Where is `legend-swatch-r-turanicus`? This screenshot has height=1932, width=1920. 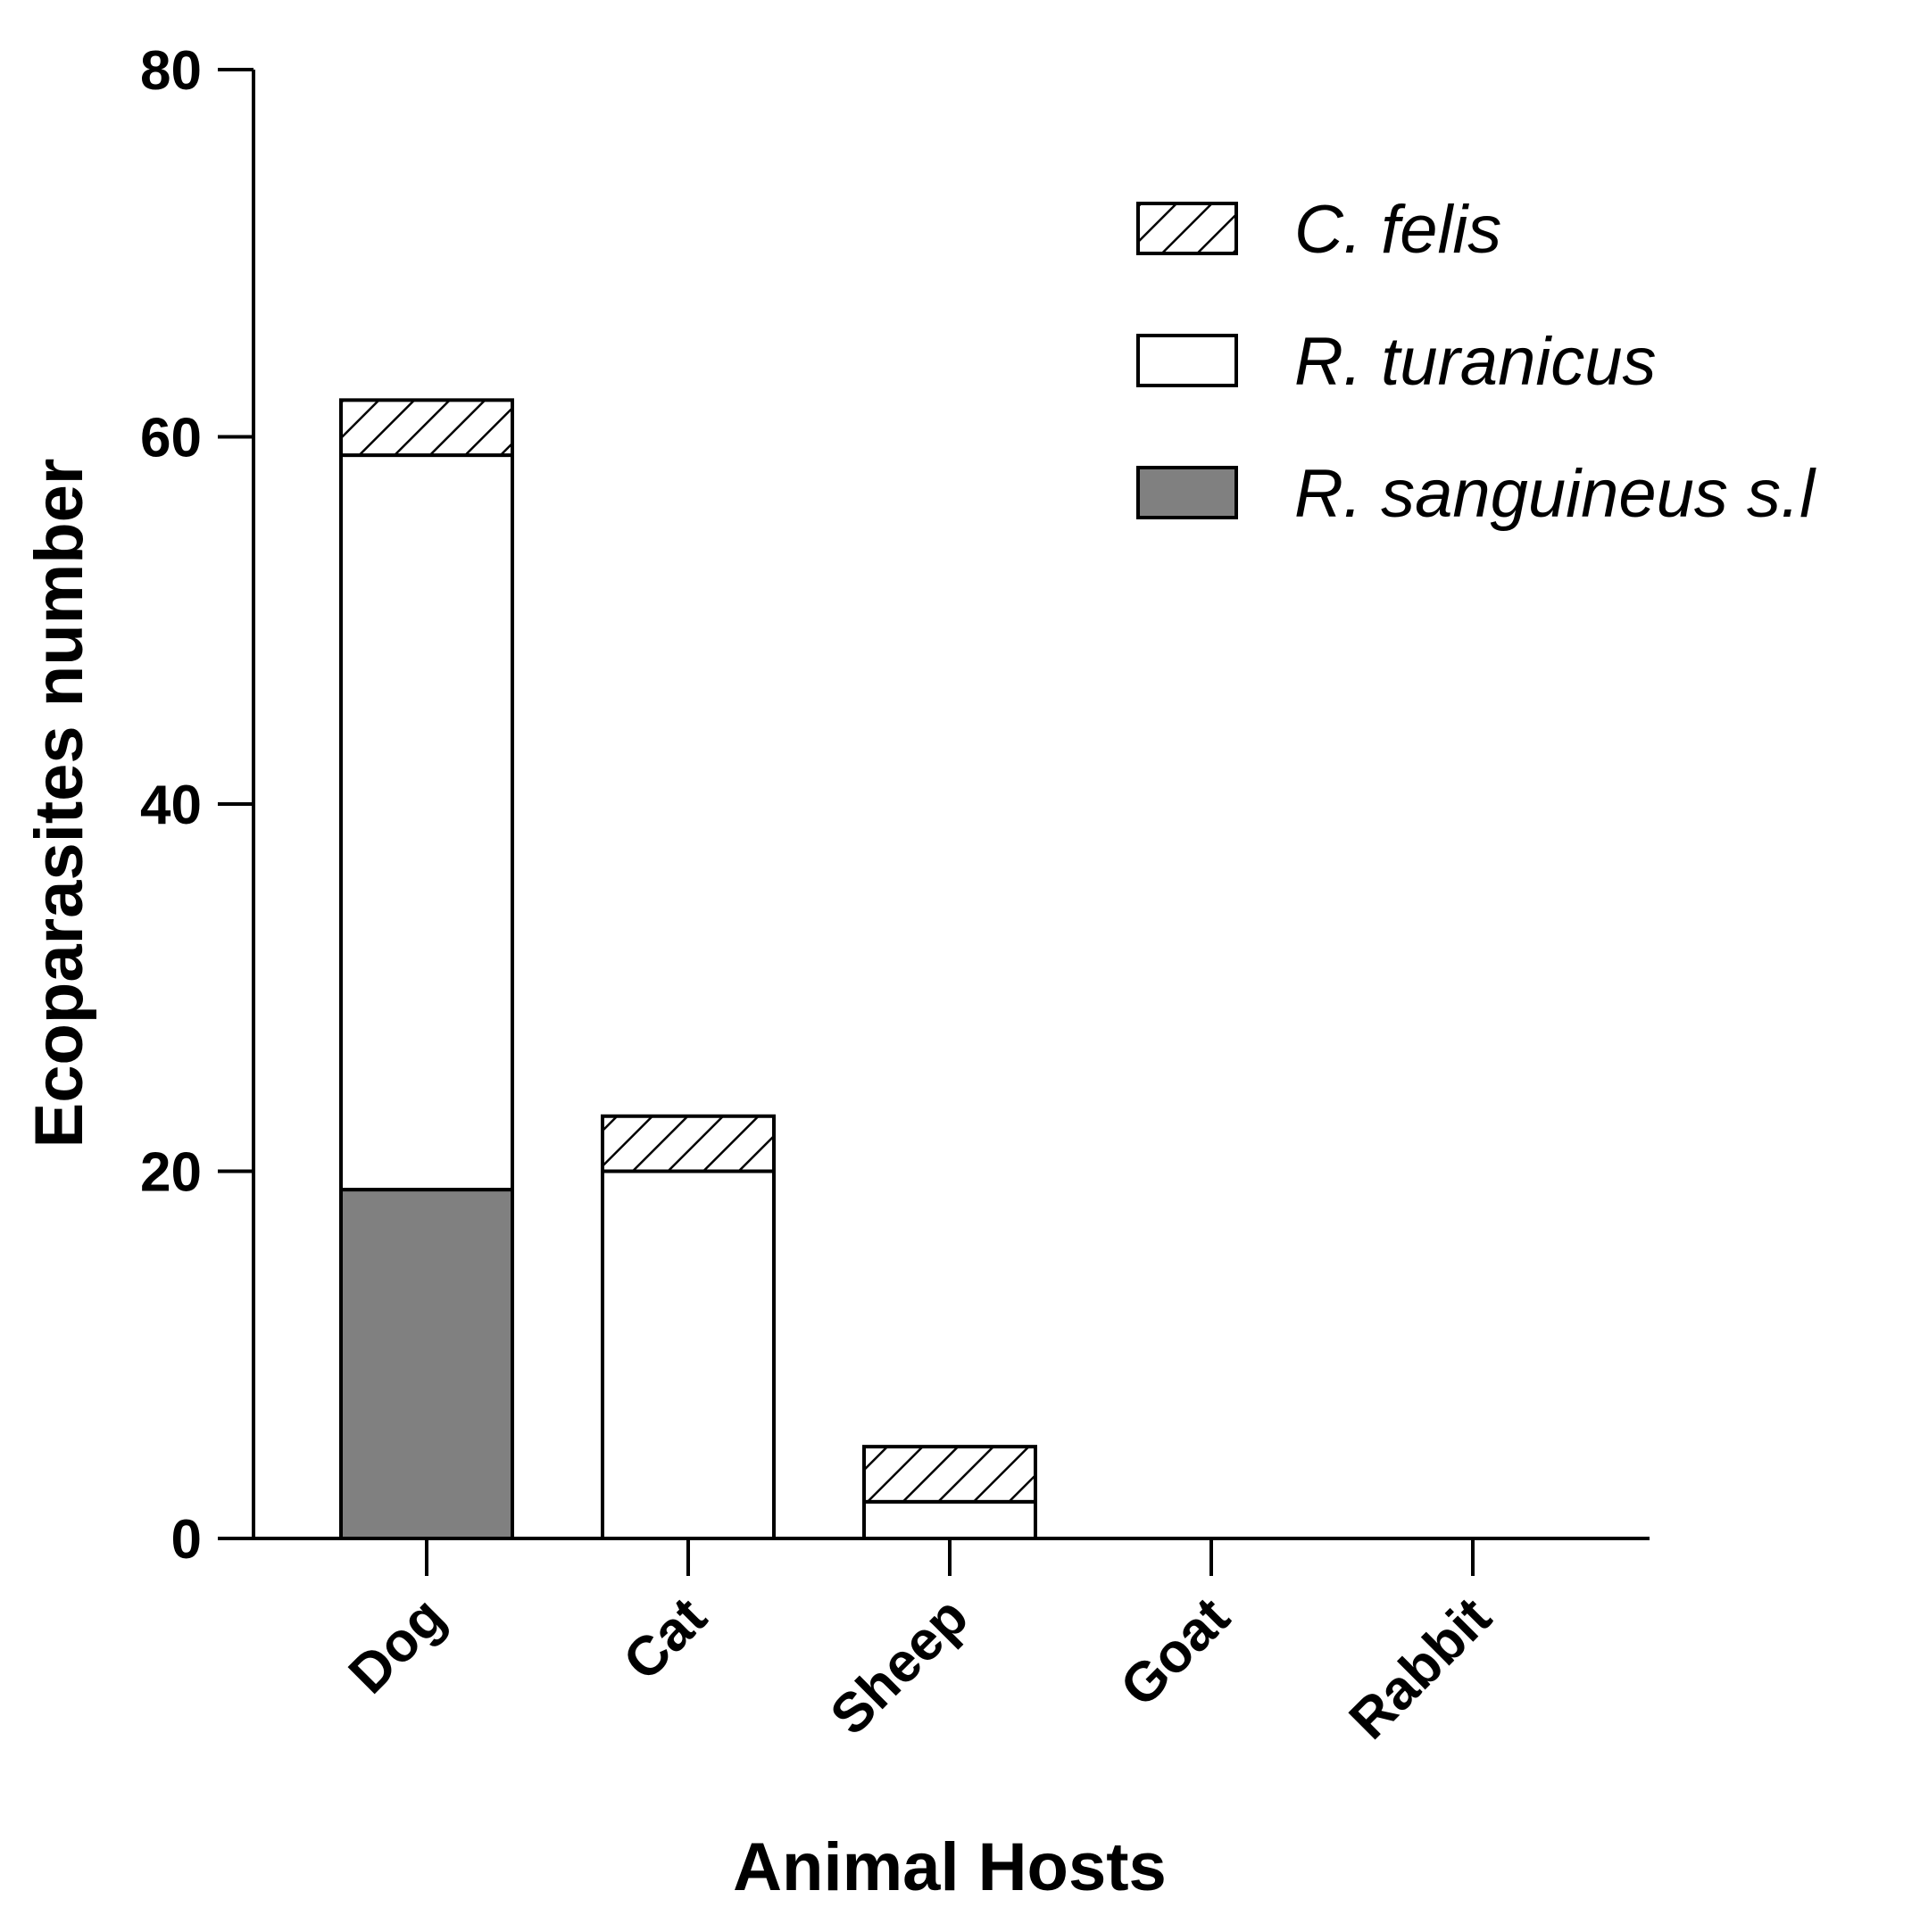 legend-swatch-r-turanicus is located at coordinates (1187, 360).